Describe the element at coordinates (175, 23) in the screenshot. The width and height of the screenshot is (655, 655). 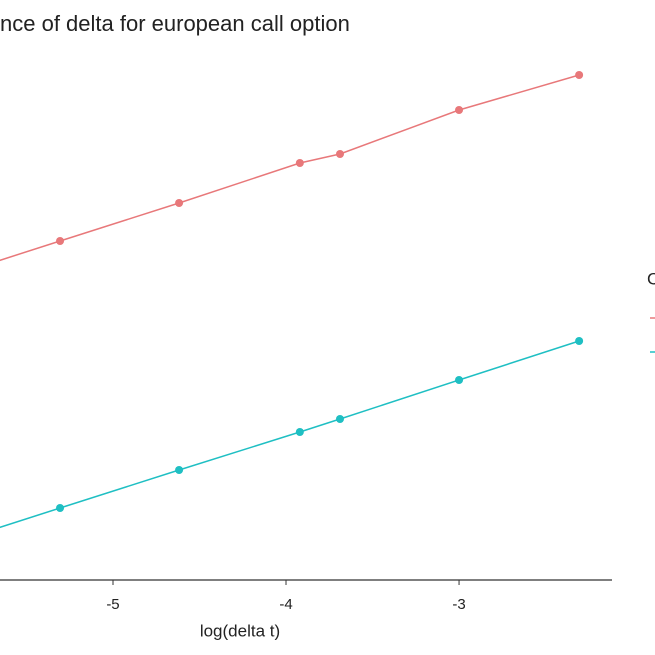
I see `chart-title: nce of delta for european call option` at that location.